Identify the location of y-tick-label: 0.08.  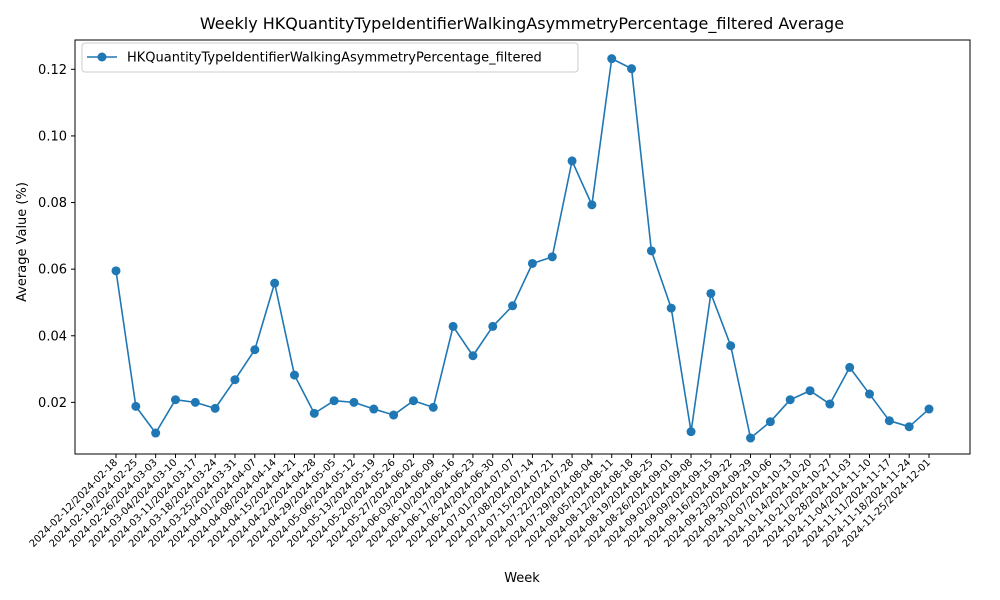
(52, 203).